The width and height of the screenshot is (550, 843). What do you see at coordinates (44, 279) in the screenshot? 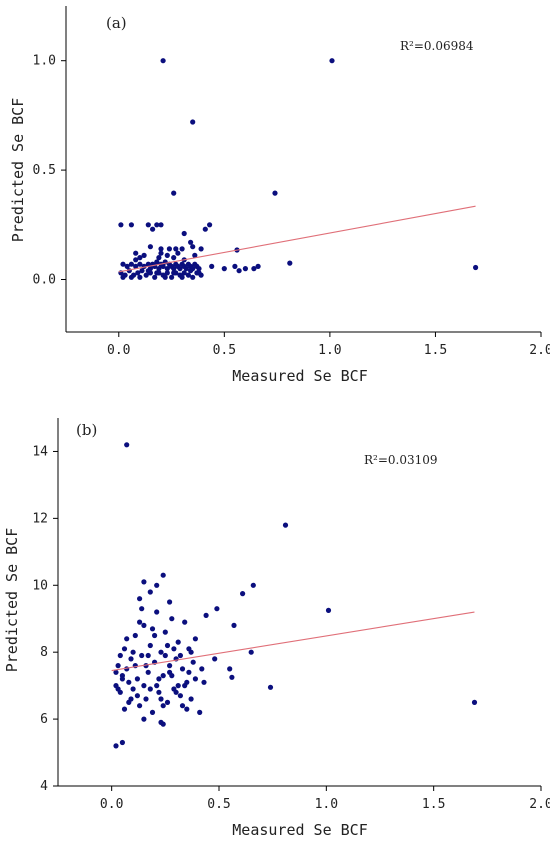
I see `y-tick-label: 0.0` at bounding box center [44, 279].